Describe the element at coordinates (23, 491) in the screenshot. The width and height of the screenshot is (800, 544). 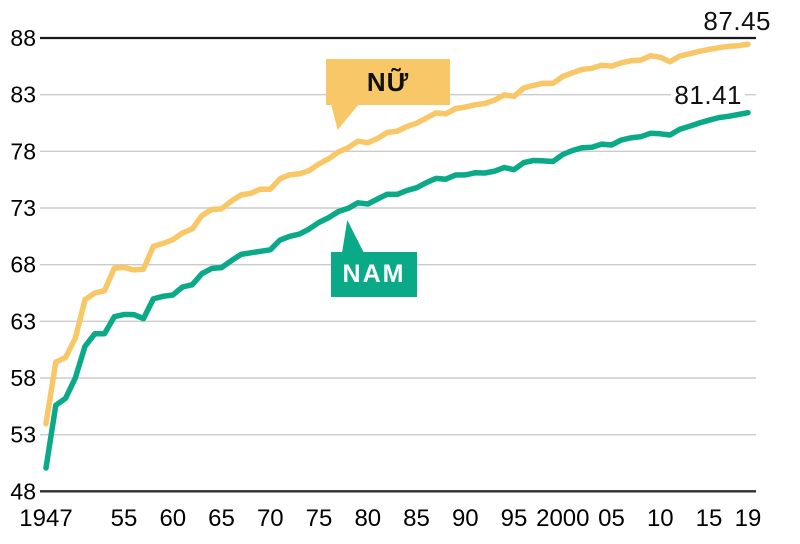
I see `y-tick-label-48: 48` at that location.